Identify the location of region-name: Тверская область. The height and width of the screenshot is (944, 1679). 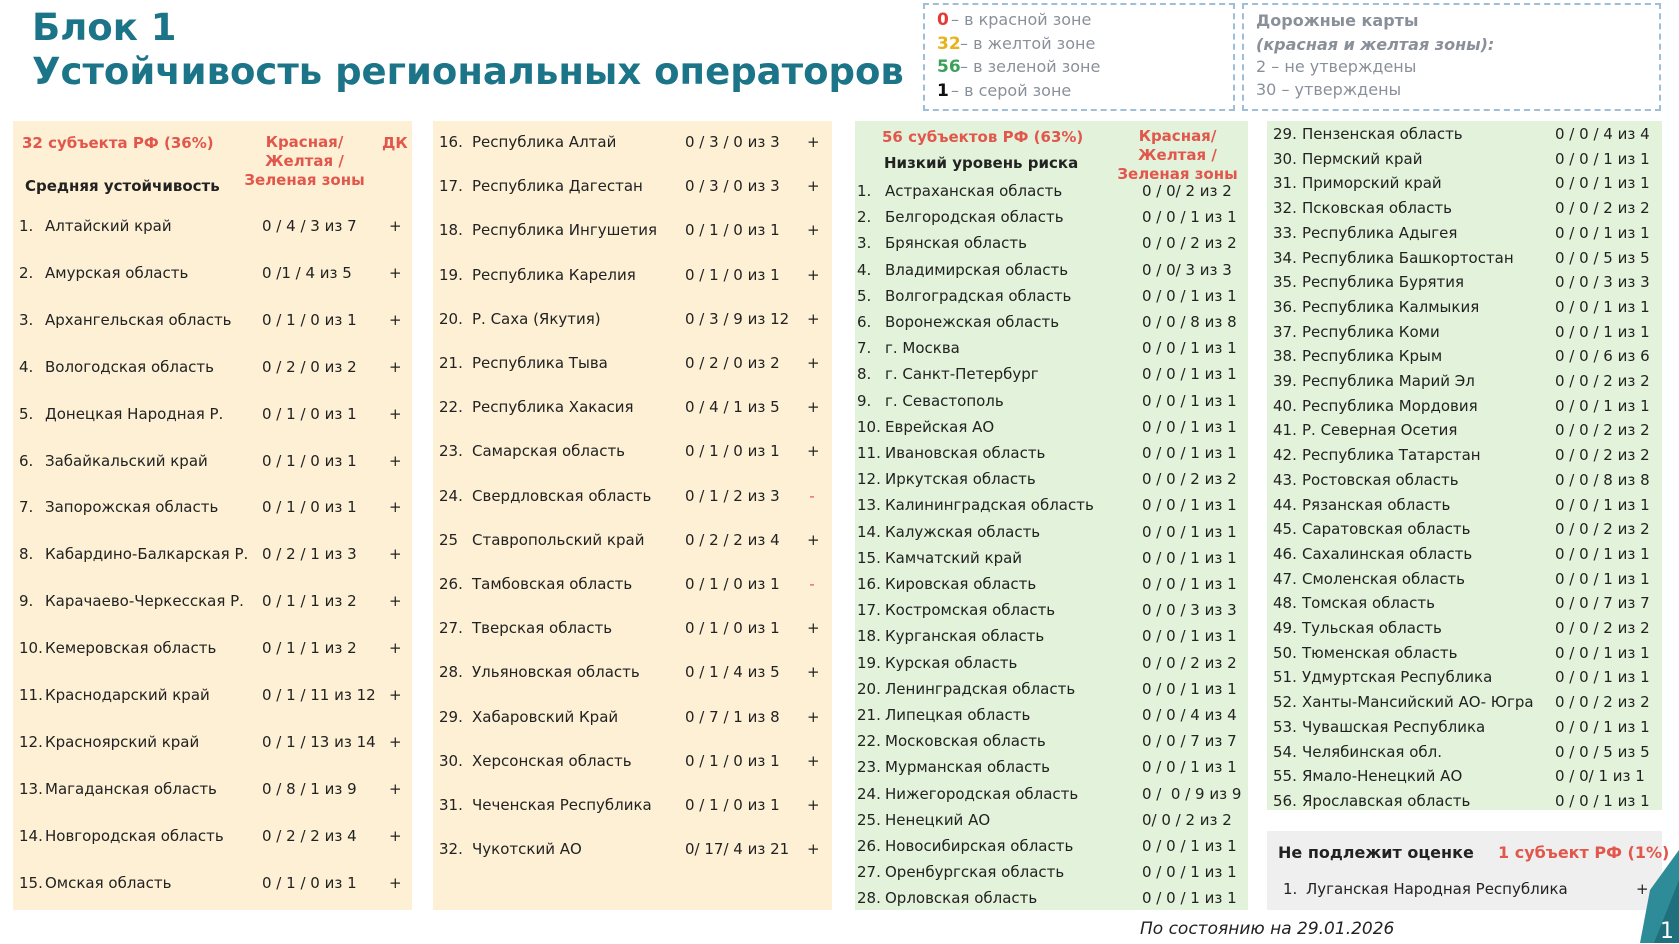
(542, 628).